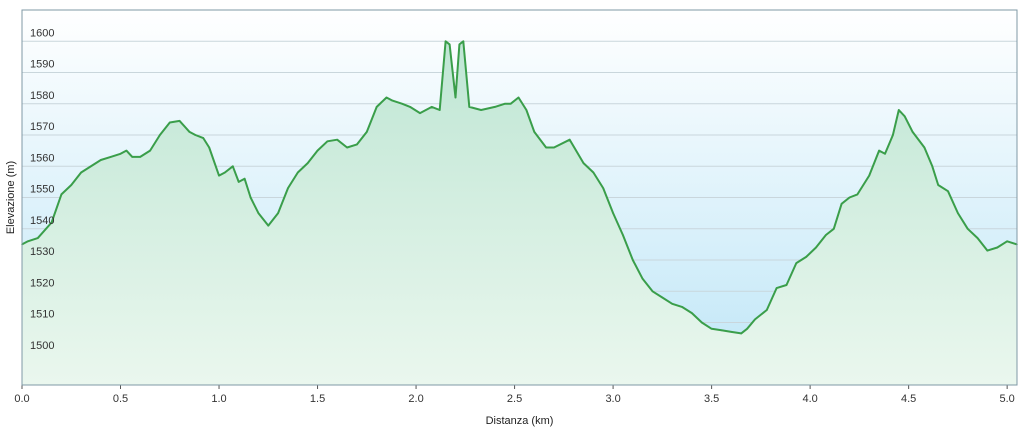 This screenshot has height=431, width=1024. I want to click on y-tick-label: 1580, so click(42, 96).